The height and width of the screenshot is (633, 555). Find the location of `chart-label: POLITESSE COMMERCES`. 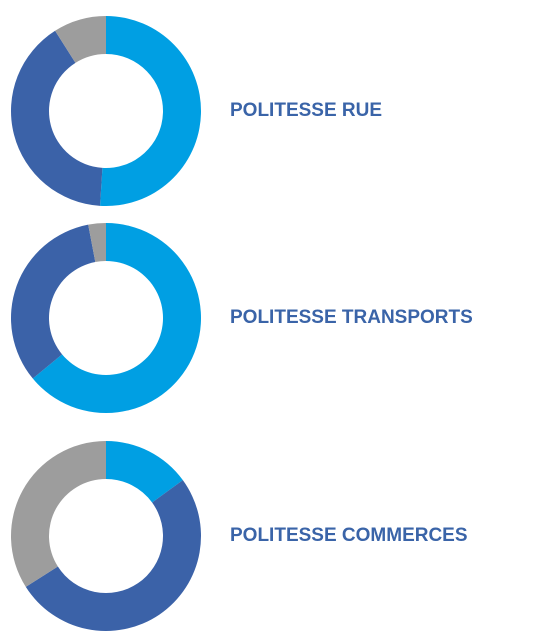

chart-label: POLITESSE COMMERCES is located at coordinates (349, 535).